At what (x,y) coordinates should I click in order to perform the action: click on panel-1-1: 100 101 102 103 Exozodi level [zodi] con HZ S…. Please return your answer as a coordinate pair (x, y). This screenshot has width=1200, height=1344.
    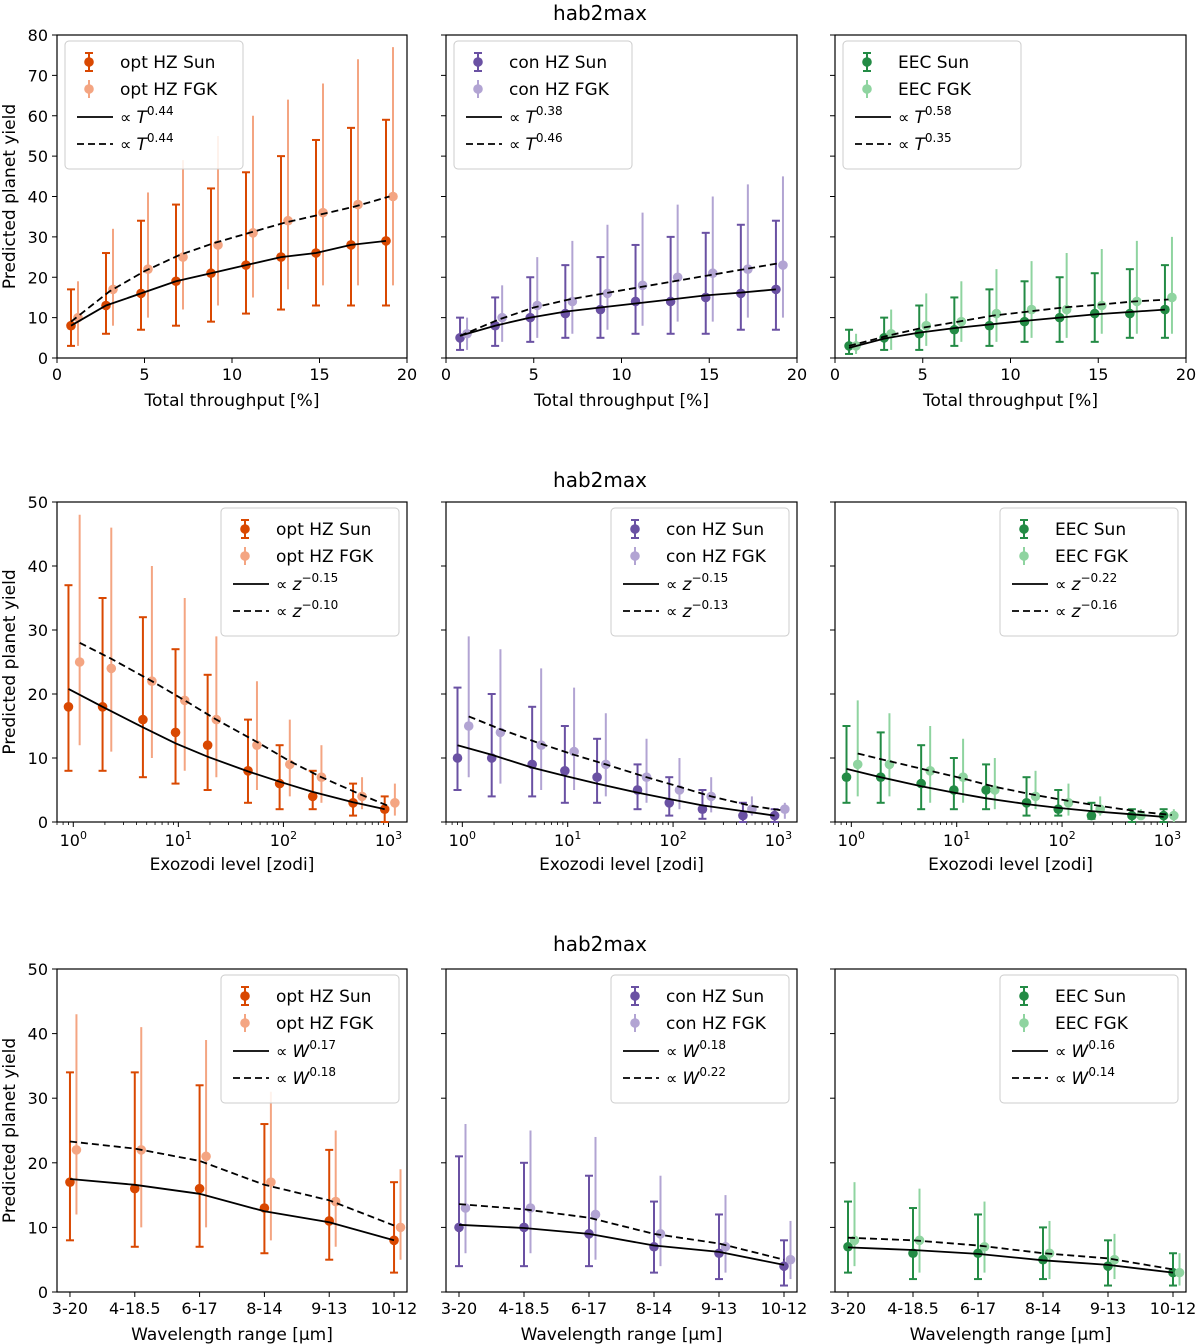
    Looking at the image, I should click on (619, 688).